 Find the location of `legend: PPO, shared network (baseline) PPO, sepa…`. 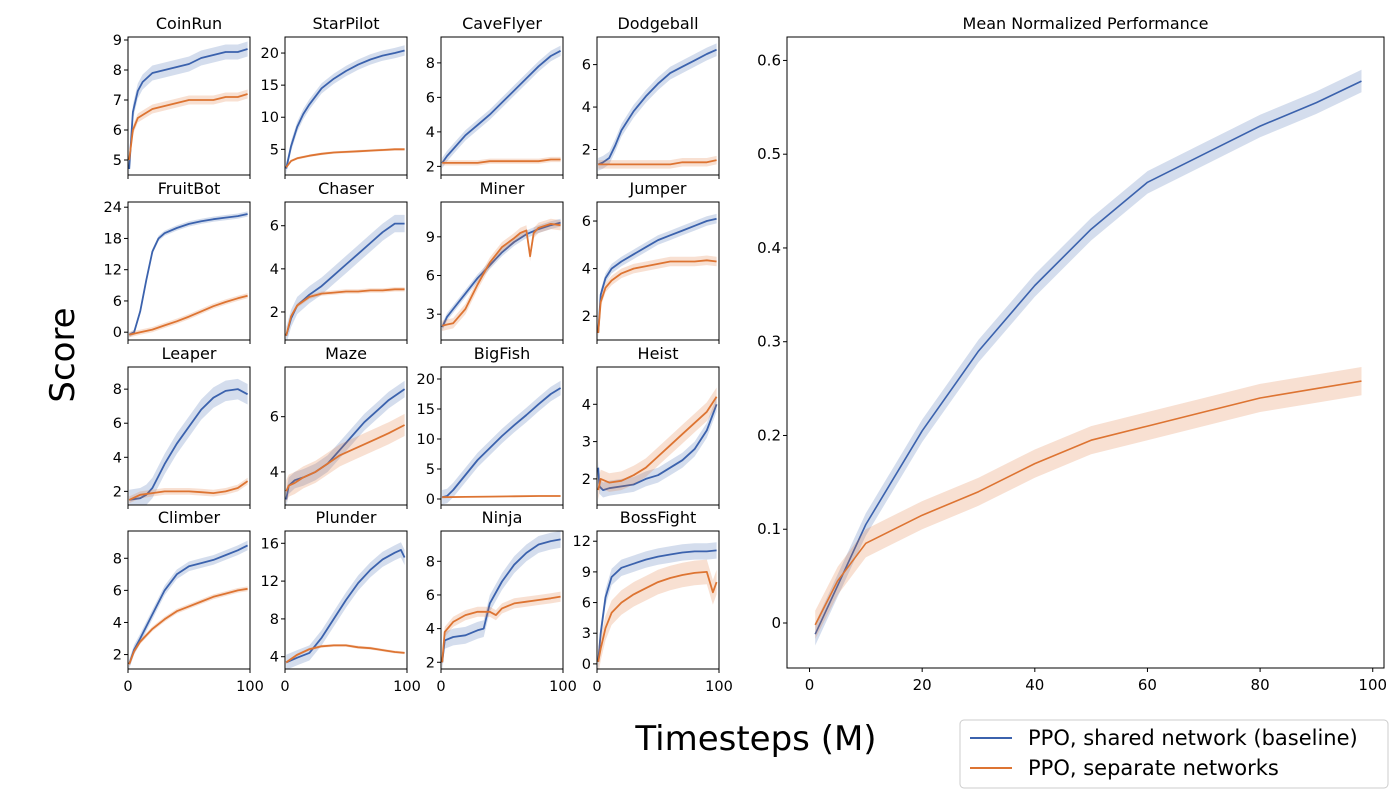

legend: PPO, shared network (baseline) PPO, sepa… is located at coordinates (1174, 754).